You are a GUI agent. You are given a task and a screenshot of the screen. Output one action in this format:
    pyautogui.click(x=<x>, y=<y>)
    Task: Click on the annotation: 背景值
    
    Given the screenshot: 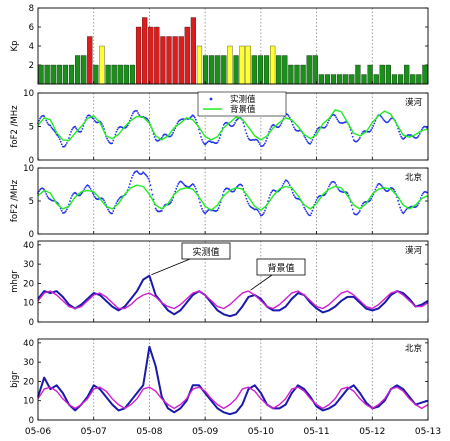 What is the action you would take?
    pyautogui.click(x=278, y=274)
    